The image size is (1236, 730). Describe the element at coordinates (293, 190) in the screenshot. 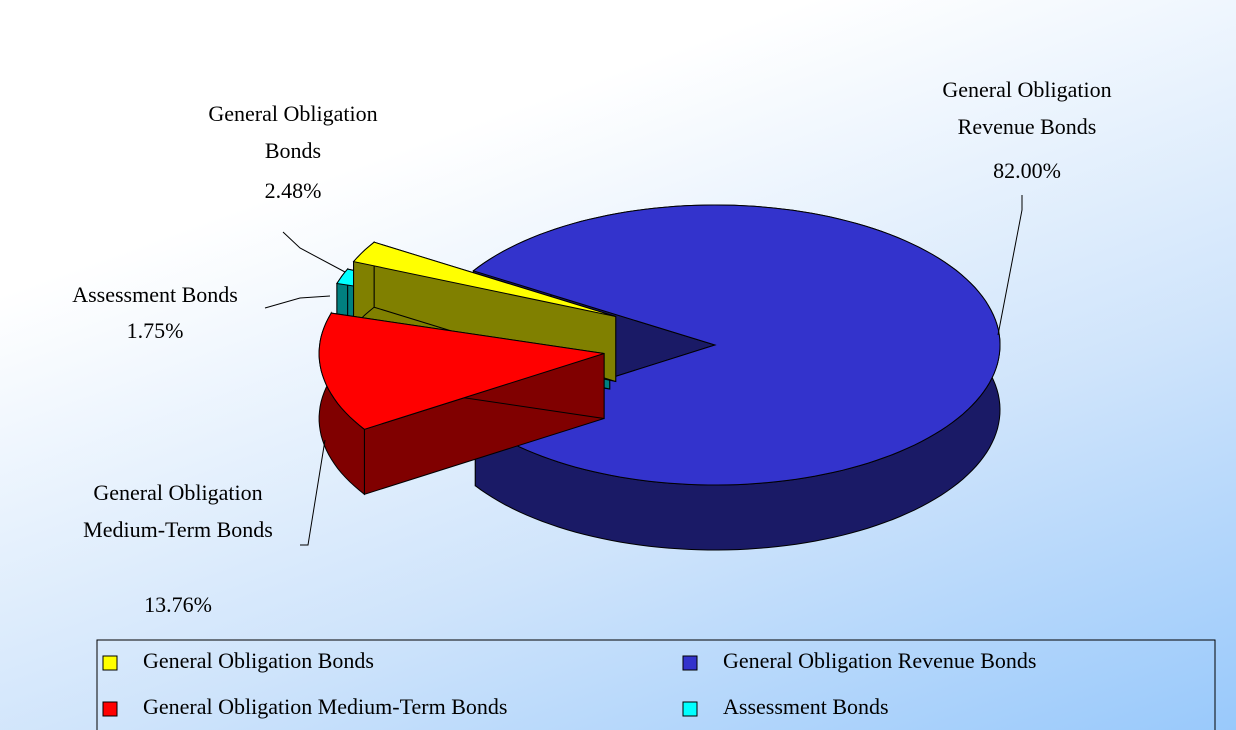

I see `data-label-value: 2.48%` at that location.